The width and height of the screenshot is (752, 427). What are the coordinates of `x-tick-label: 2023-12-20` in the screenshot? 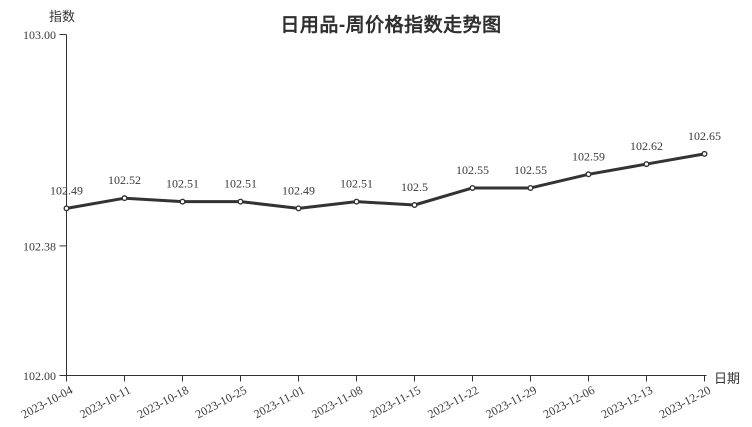 It's located at (685, 402).